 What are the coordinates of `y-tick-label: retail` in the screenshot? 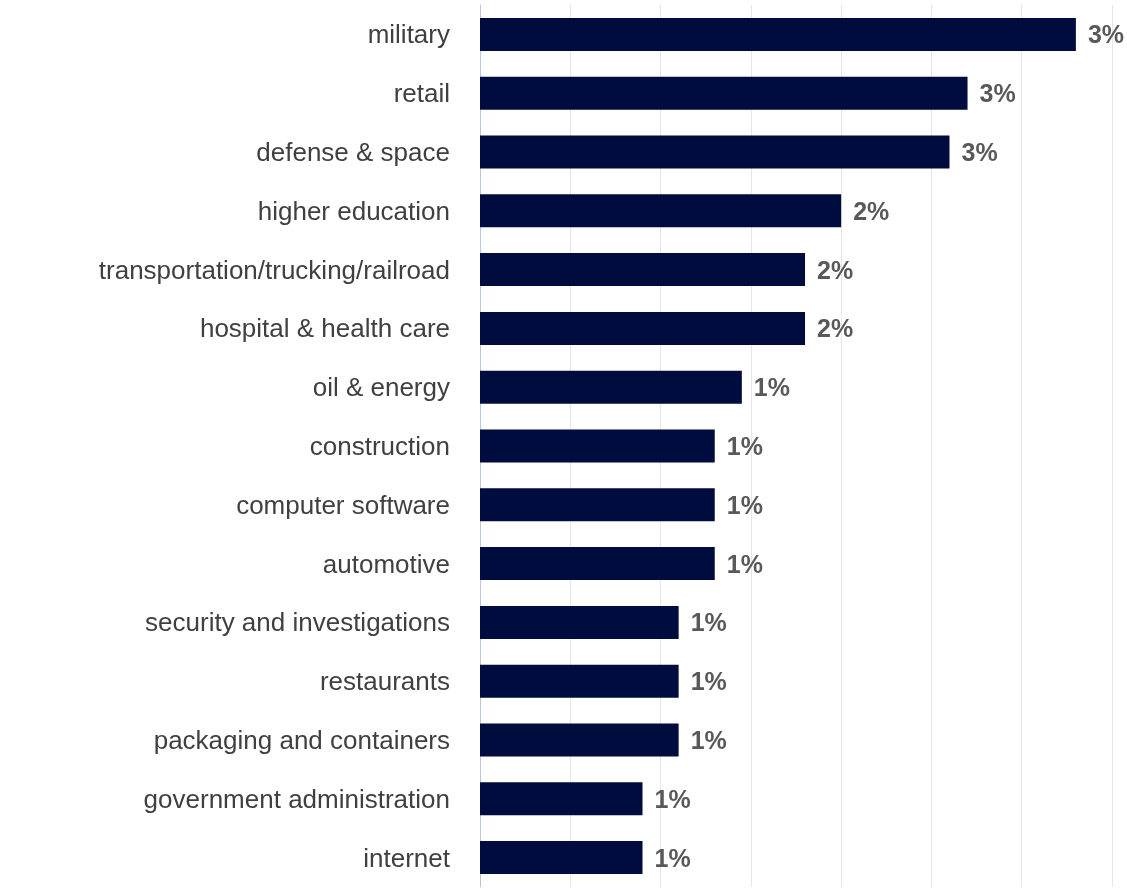 It's located at (421, 93).